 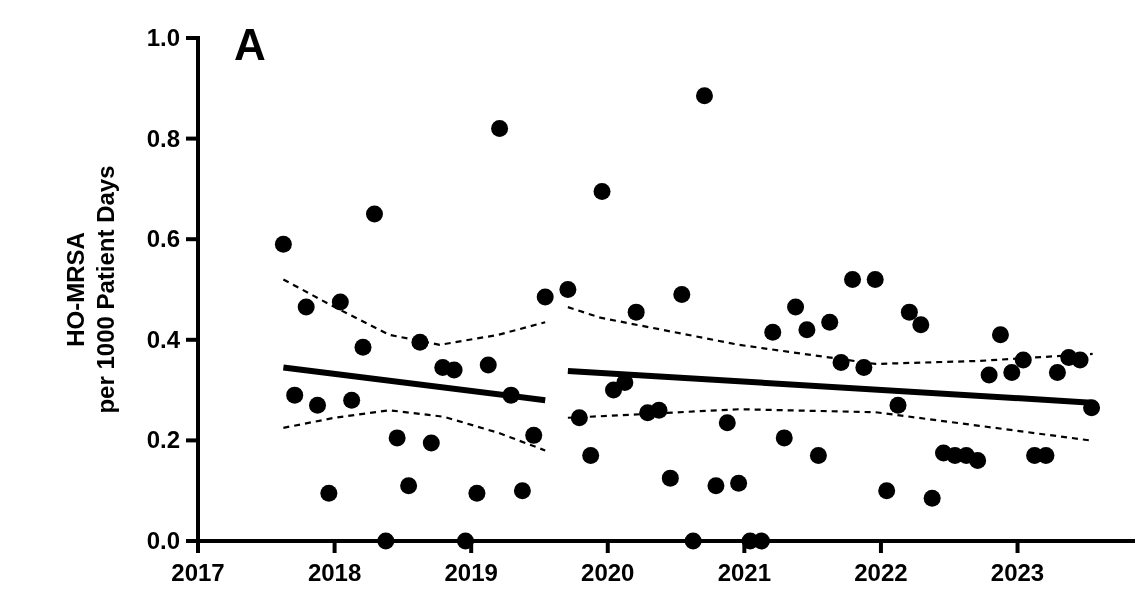 I want to click on x-tick-label: 2018, so click(x=334, y=572).